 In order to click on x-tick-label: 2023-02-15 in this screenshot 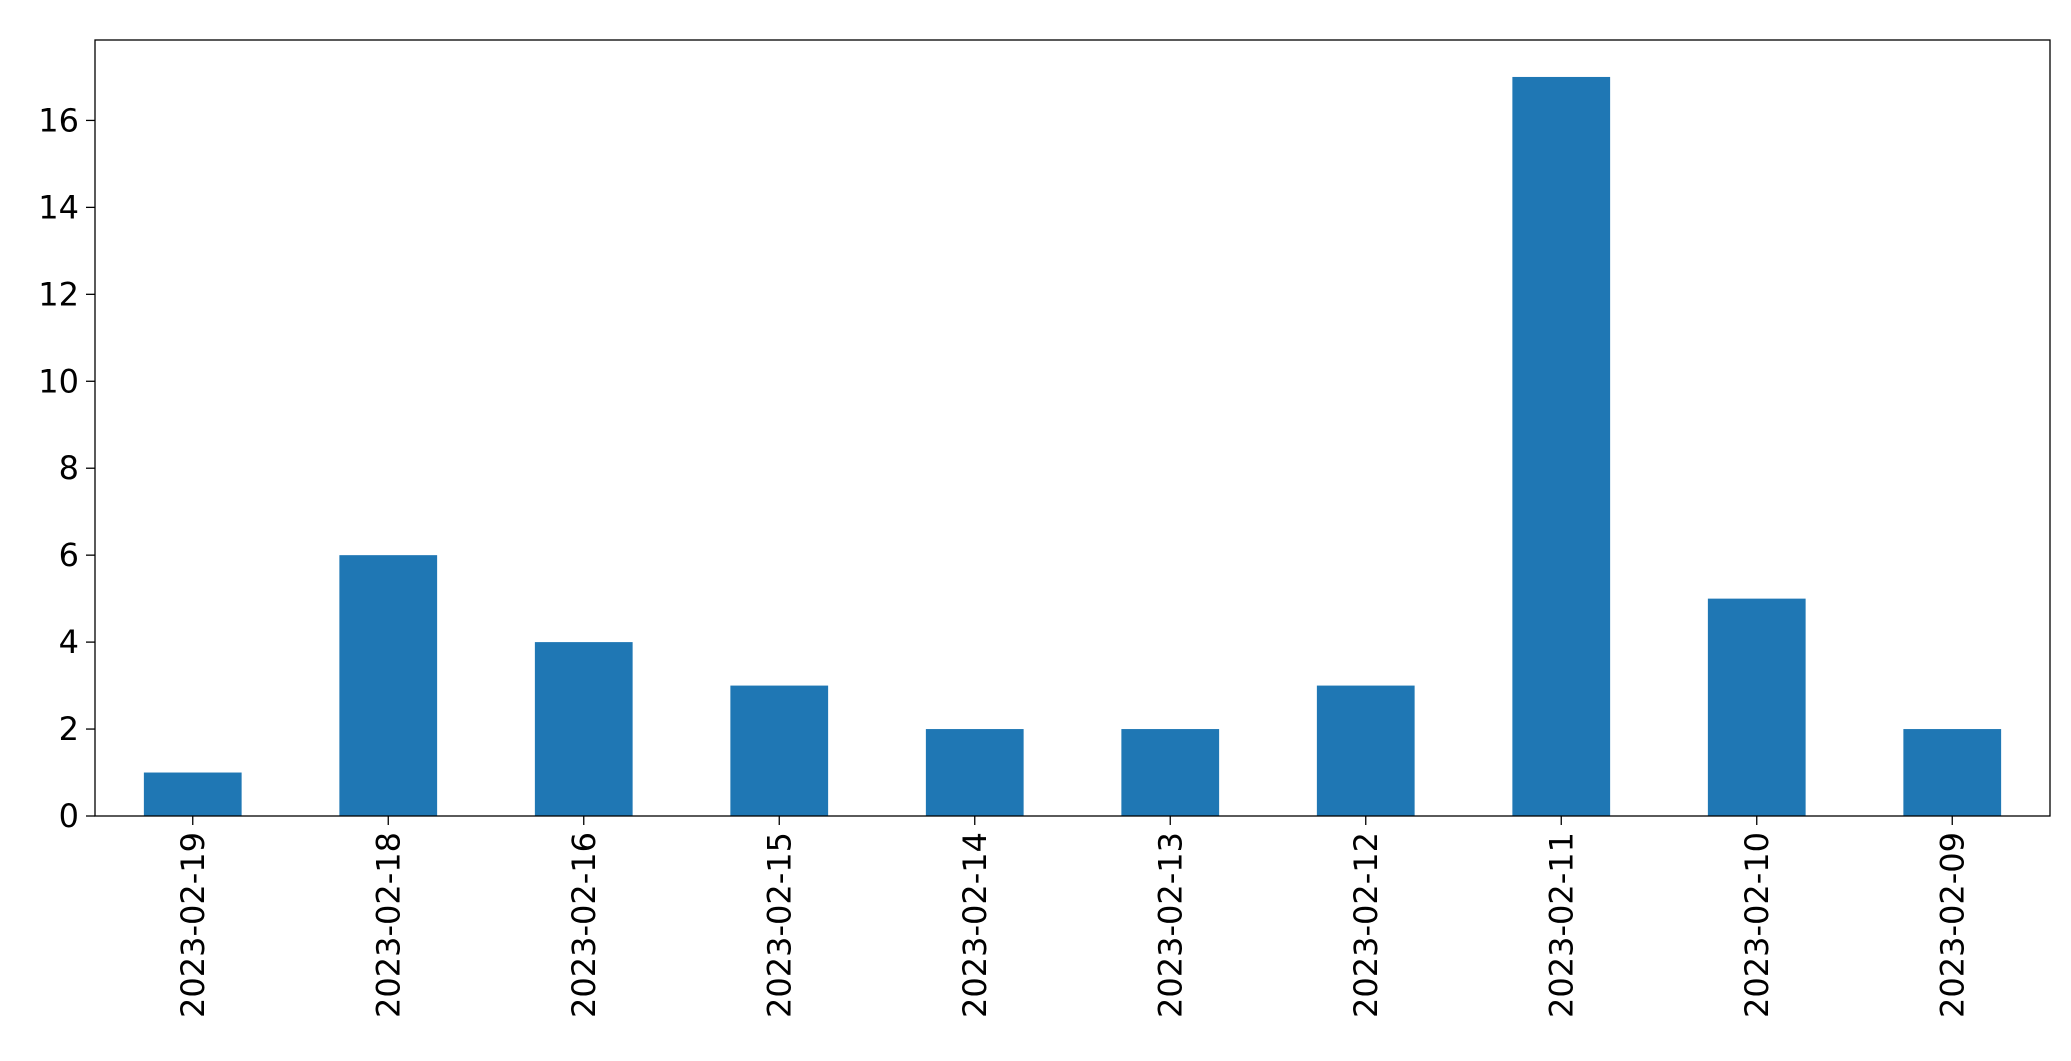, I will do `click(779, 925)`.